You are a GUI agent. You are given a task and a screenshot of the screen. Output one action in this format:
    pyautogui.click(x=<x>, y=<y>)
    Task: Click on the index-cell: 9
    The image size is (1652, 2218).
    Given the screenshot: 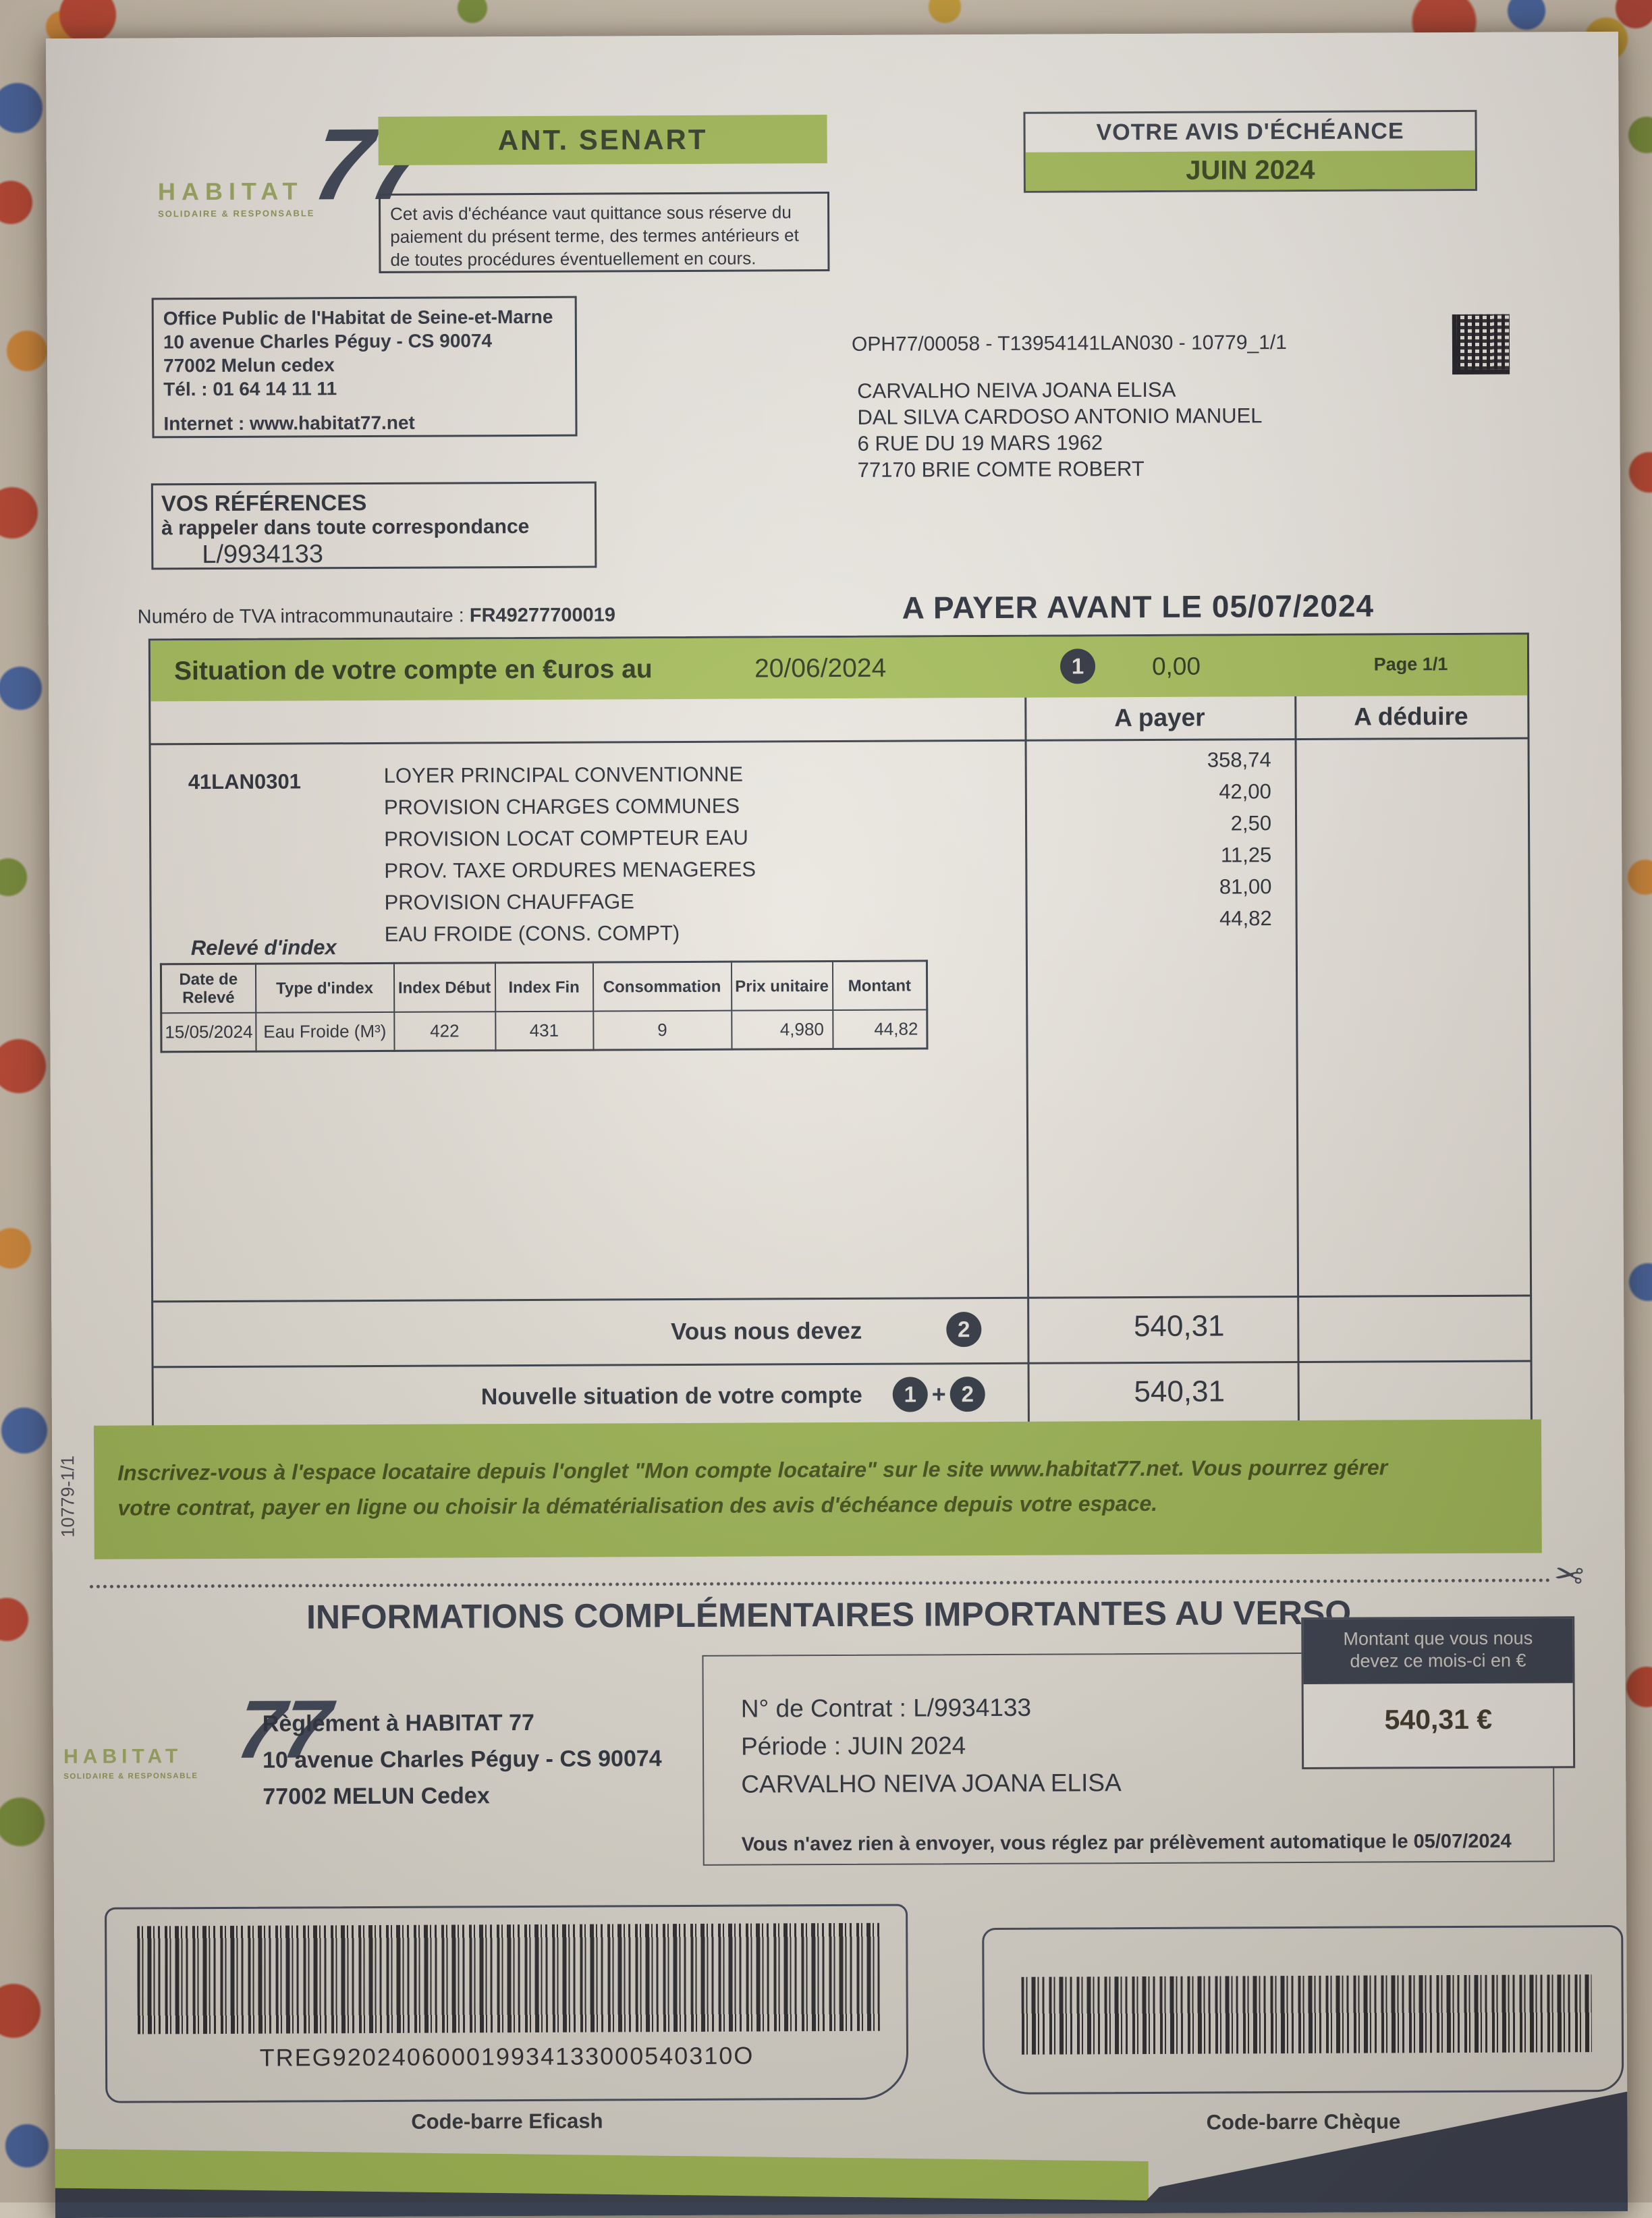 What is the action you would take?
    pyautogui.click(x=662, y=1030)
    